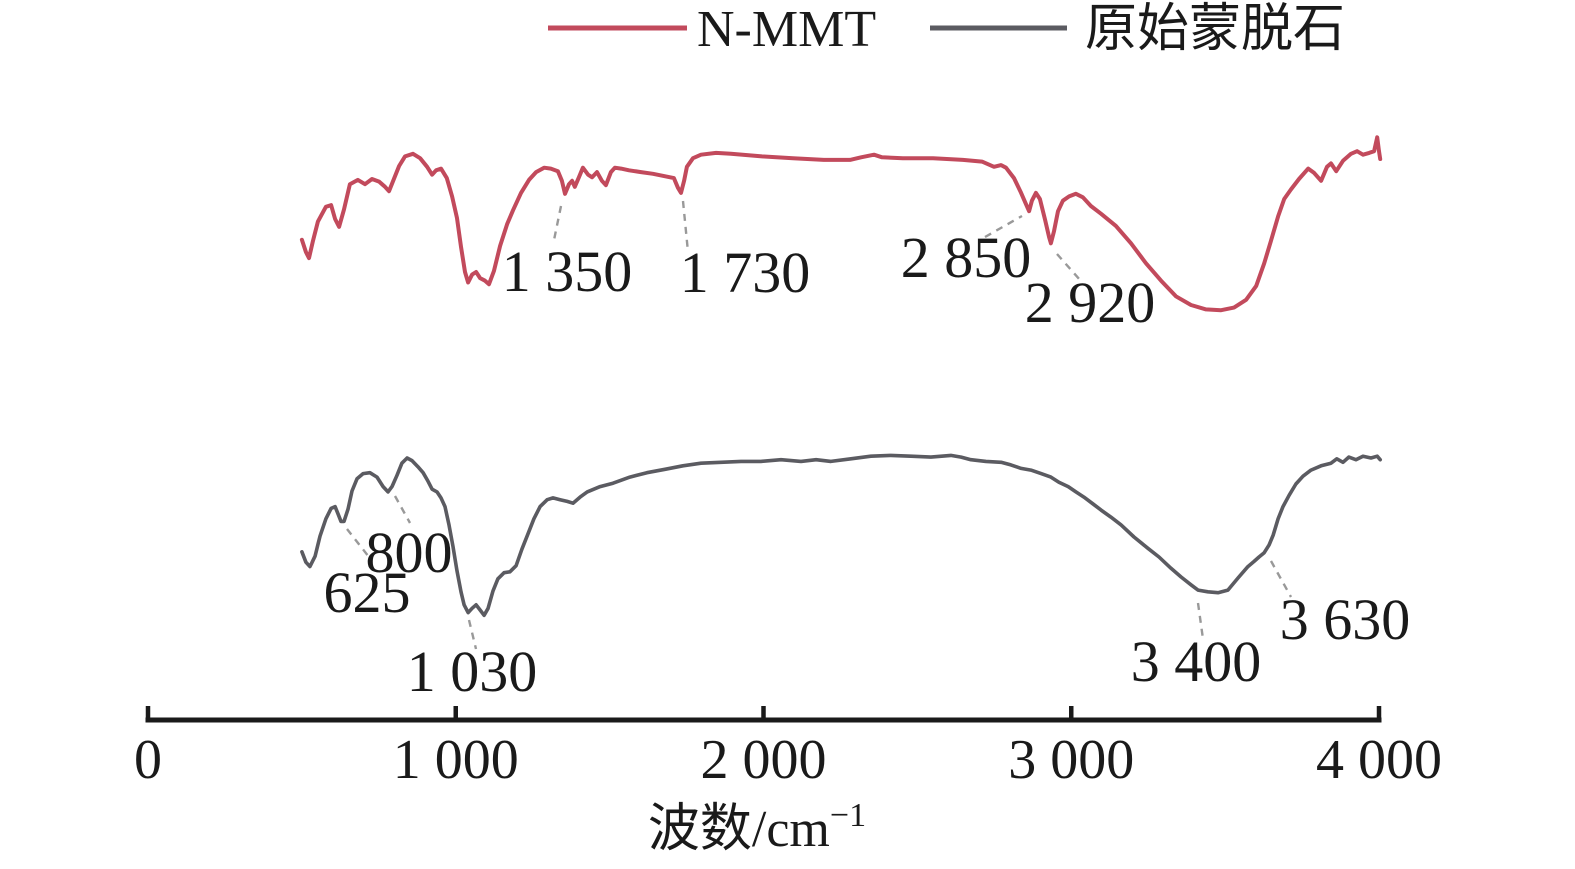 Image resolution: width=1575 pixels, height=869 pixels. What do you see at coordinates (786, 29) in the screenshot?
I see `legend-label-n-mmt: N-MMT` at bounding box center [786, 29].